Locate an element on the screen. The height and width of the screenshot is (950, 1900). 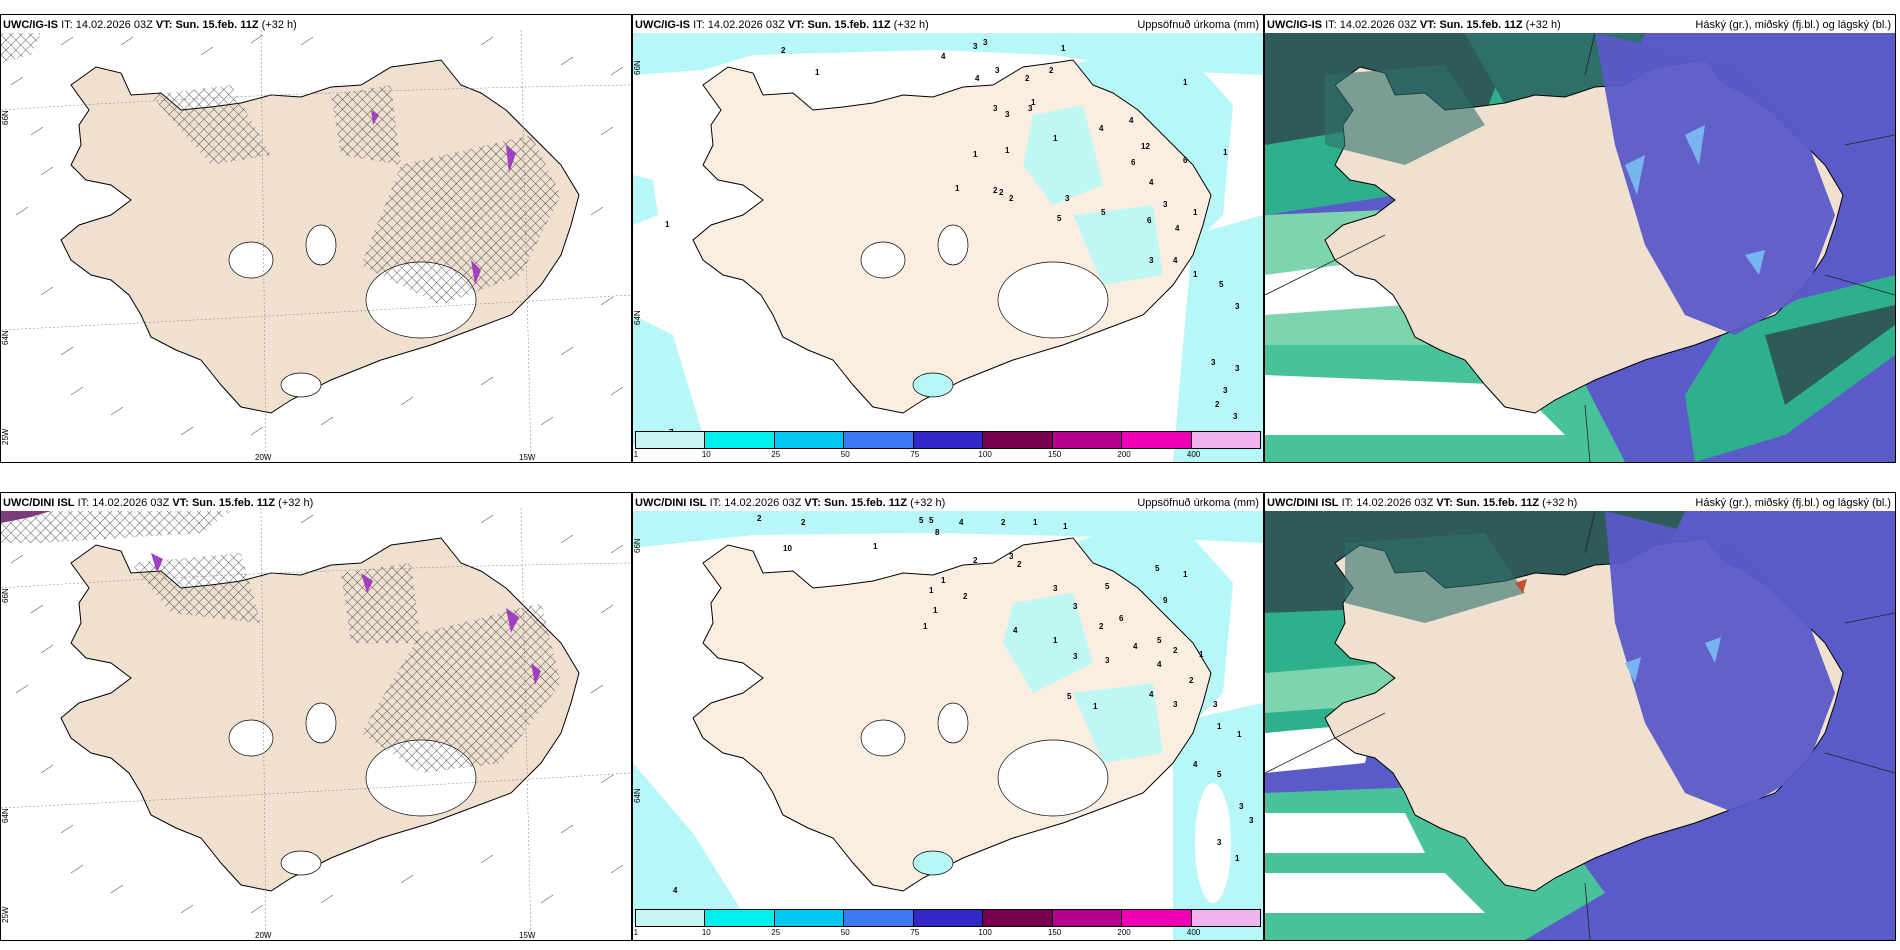
colorbar-tick: 400 is located at coordinates (1193, 932).